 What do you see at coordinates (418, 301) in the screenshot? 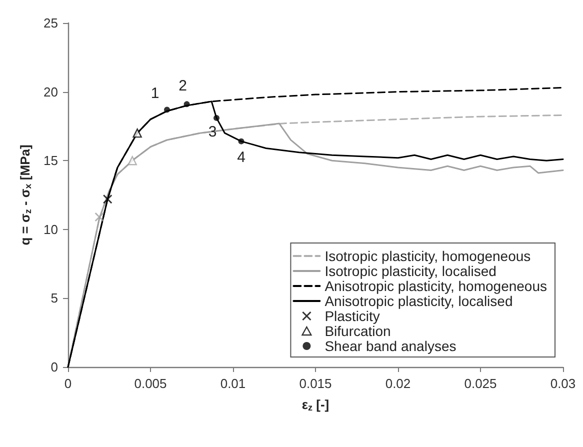
I see `legend-label: Anisotropic plasticity, localised` at bounding box center [418, 301].